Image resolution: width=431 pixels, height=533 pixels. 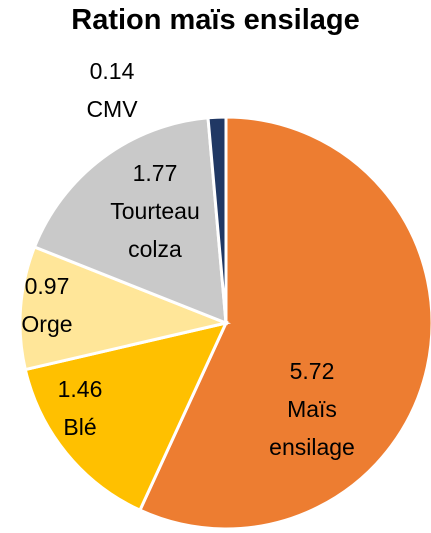 What do you see at coordinates (47, 286) in the screenshot?
I see `value-label: 0.97` at bounding box center [47, 286].